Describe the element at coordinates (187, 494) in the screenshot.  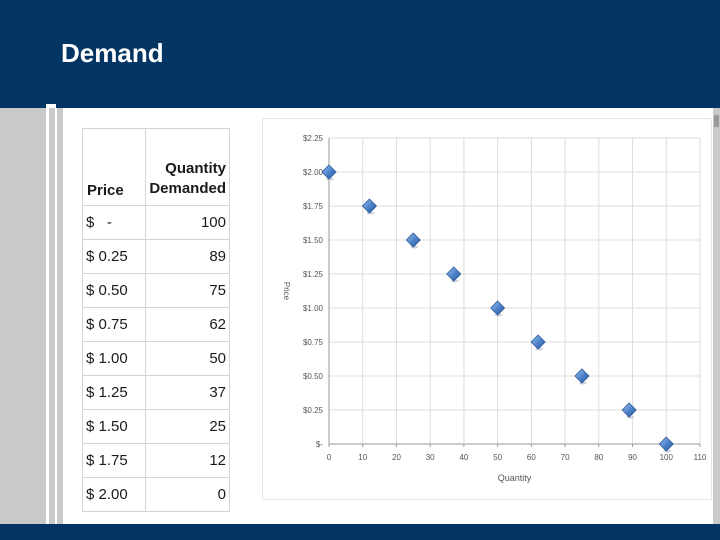
I see `quantity-cell: 0` at that location.